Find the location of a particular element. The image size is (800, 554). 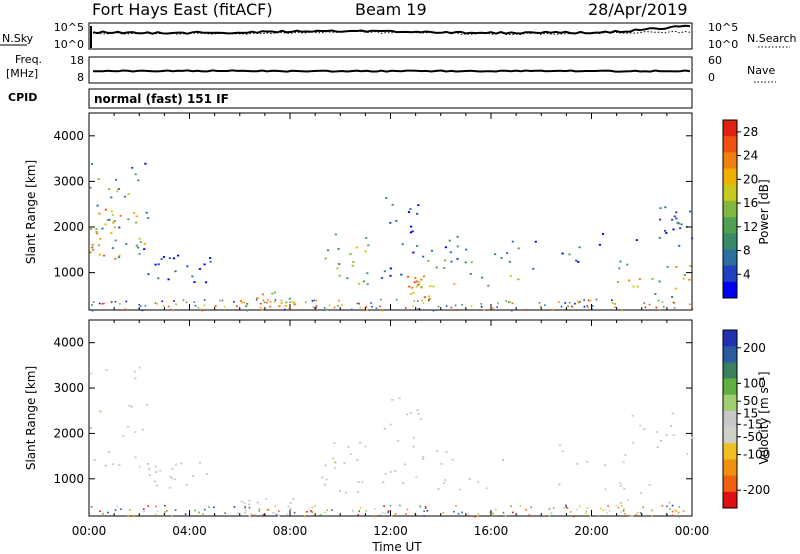

freq-left-tick-bottom: 8 is located at coordinates (80, 77).